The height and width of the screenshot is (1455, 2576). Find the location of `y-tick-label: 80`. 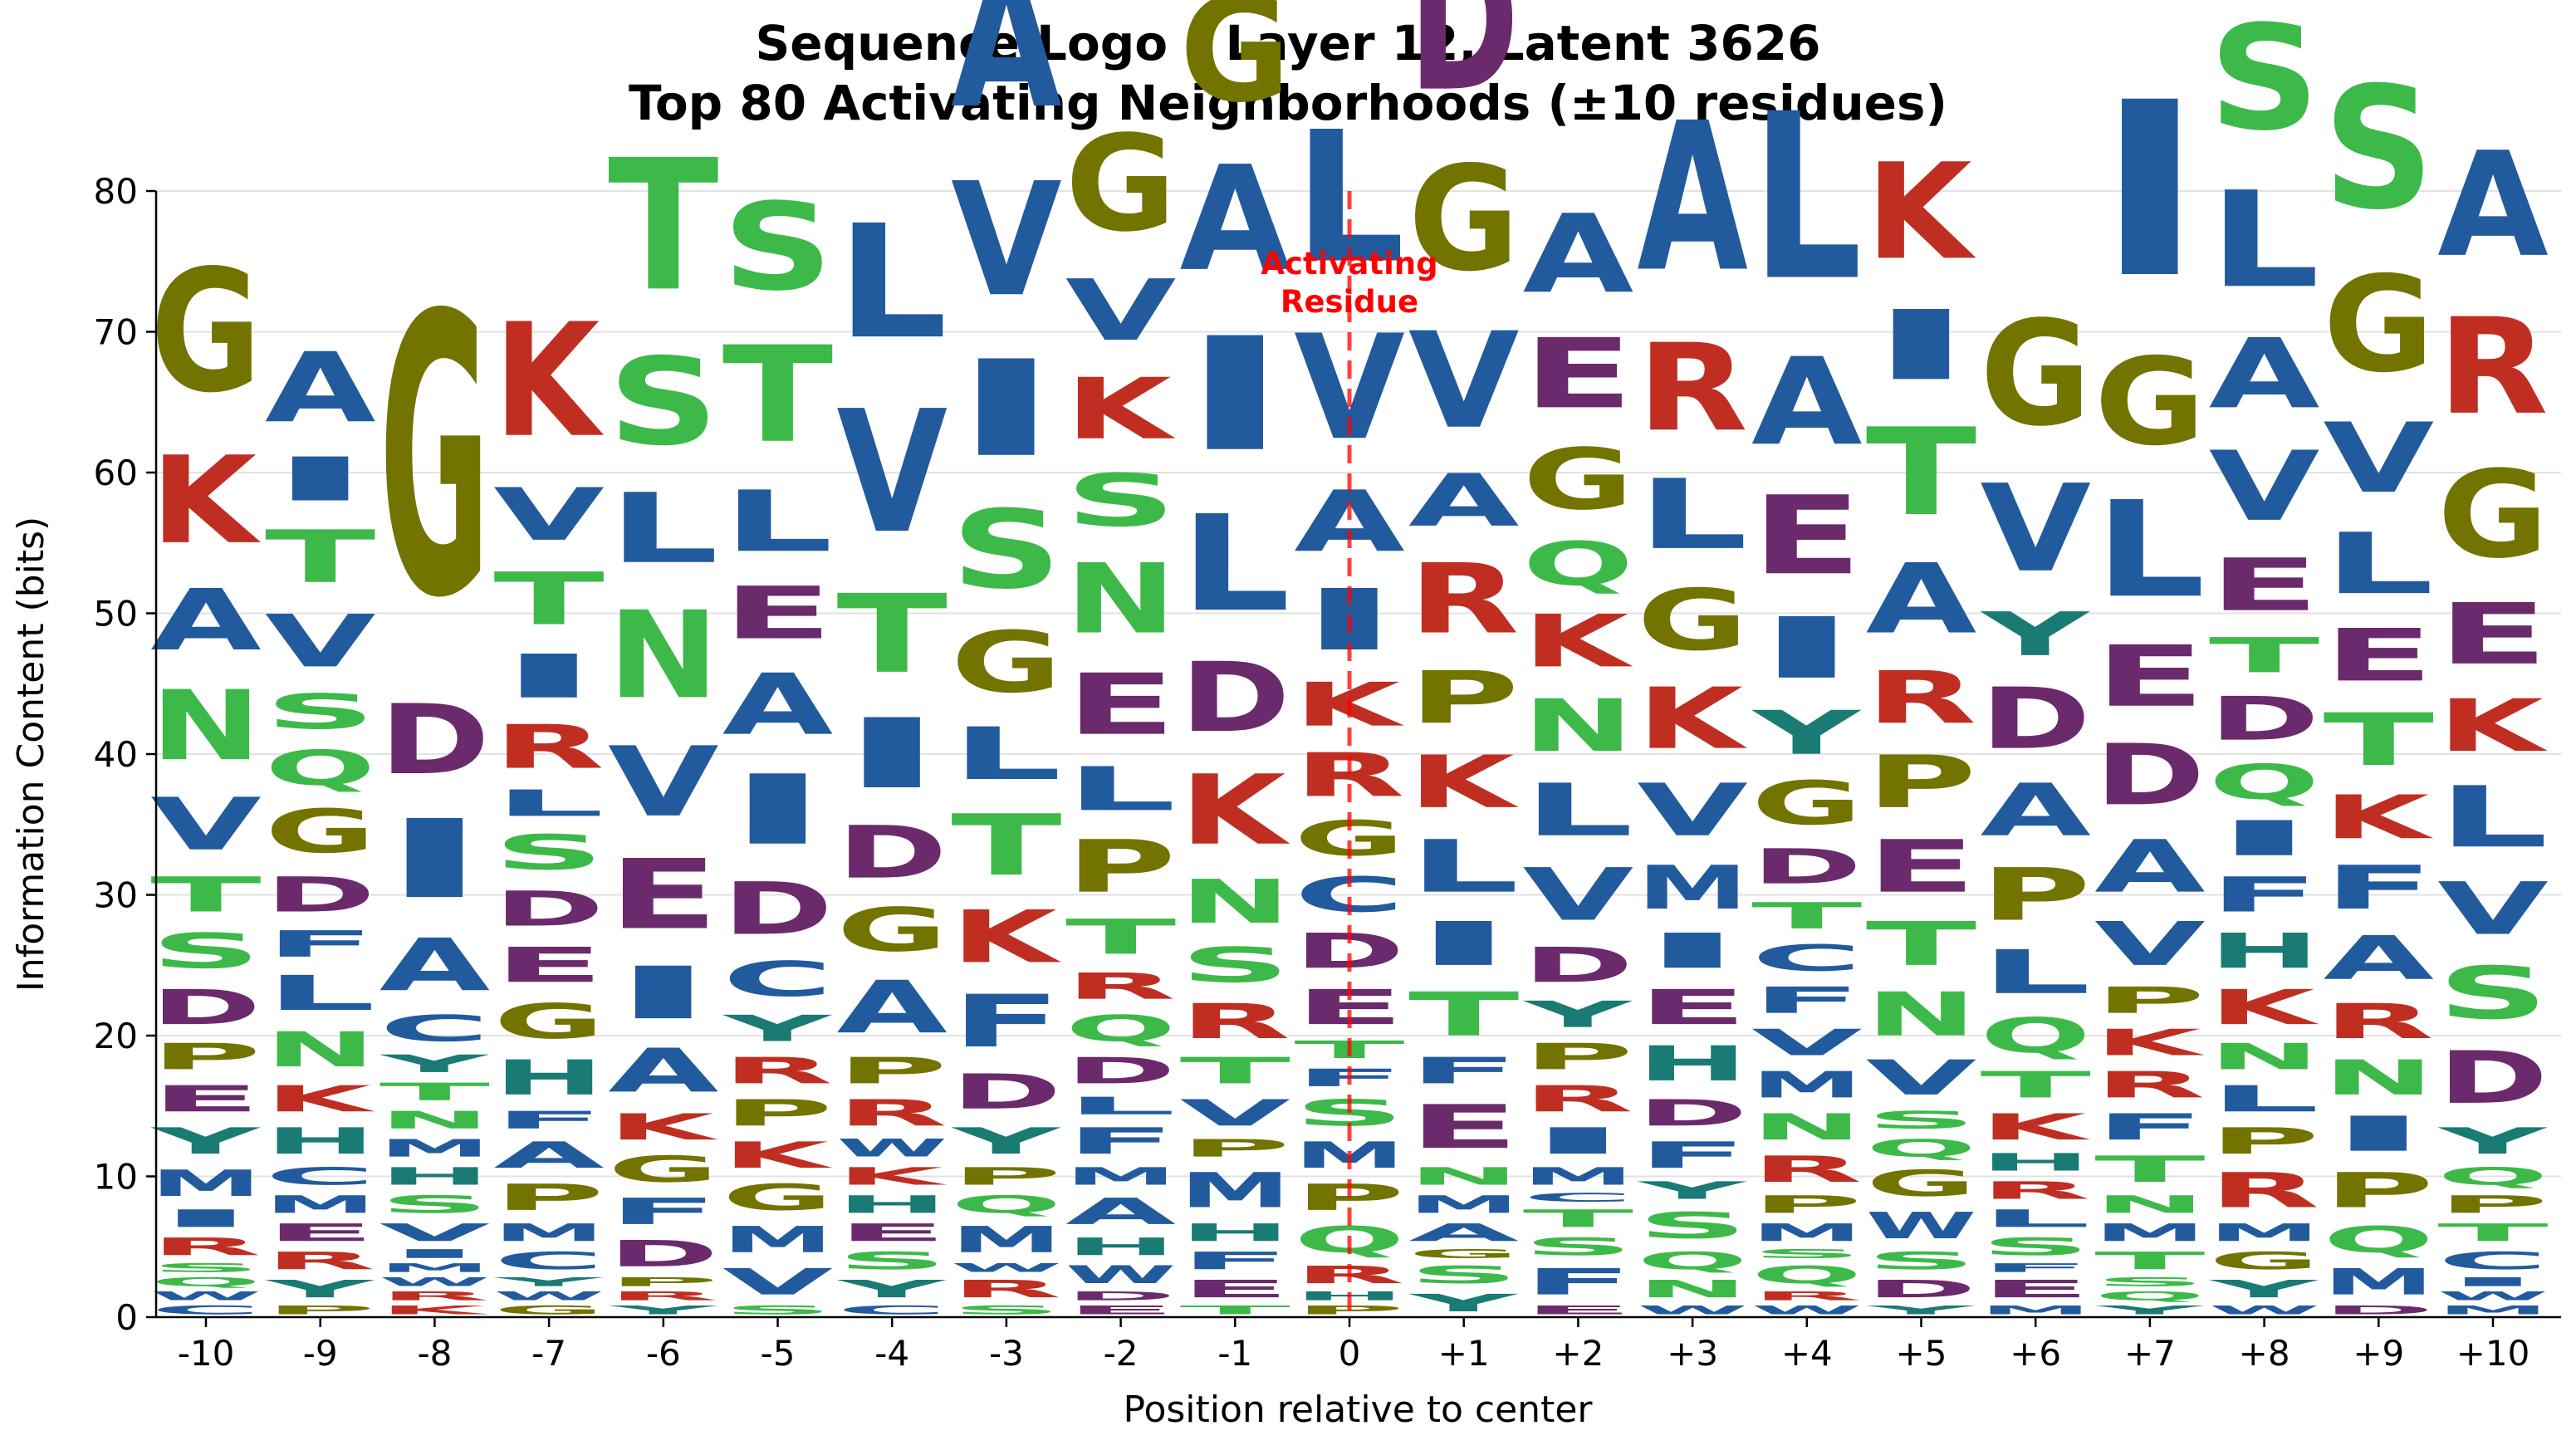

y-tick-label: 80 is located at coordinates (116, 191).